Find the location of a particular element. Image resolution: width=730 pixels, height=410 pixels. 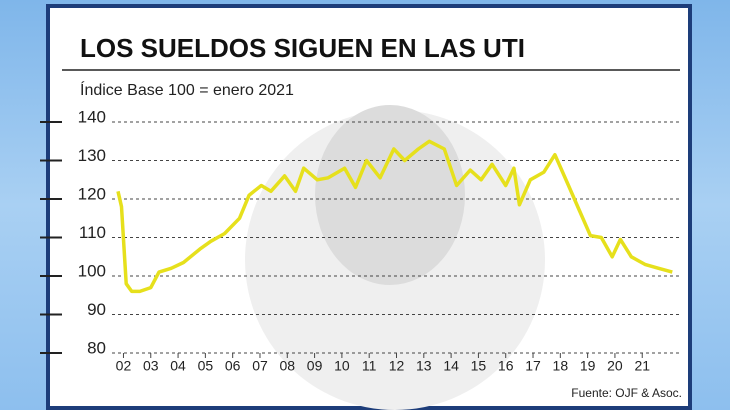

x-tick-label: 17 is located at coordinates (533, 366).